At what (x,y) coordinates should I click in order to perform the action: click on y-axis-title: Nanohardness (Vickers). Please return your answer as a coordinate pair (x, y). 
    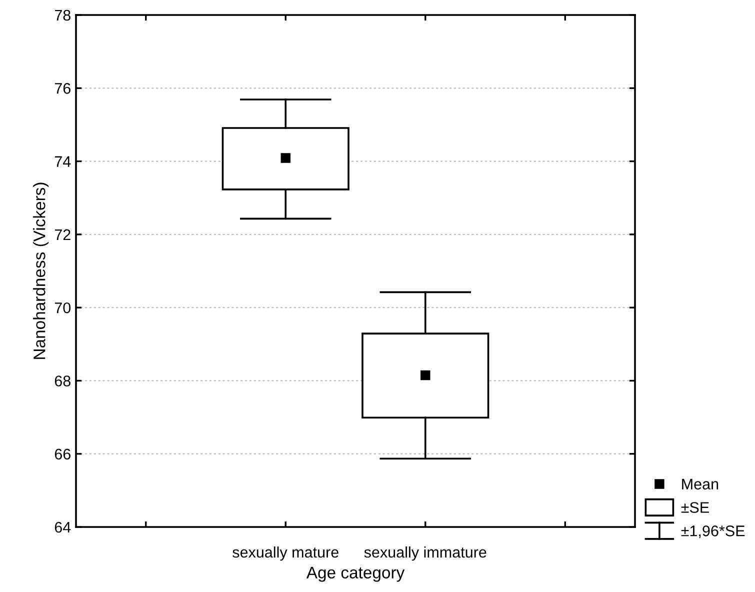
    Looking at the image, I should click on (41, 270).